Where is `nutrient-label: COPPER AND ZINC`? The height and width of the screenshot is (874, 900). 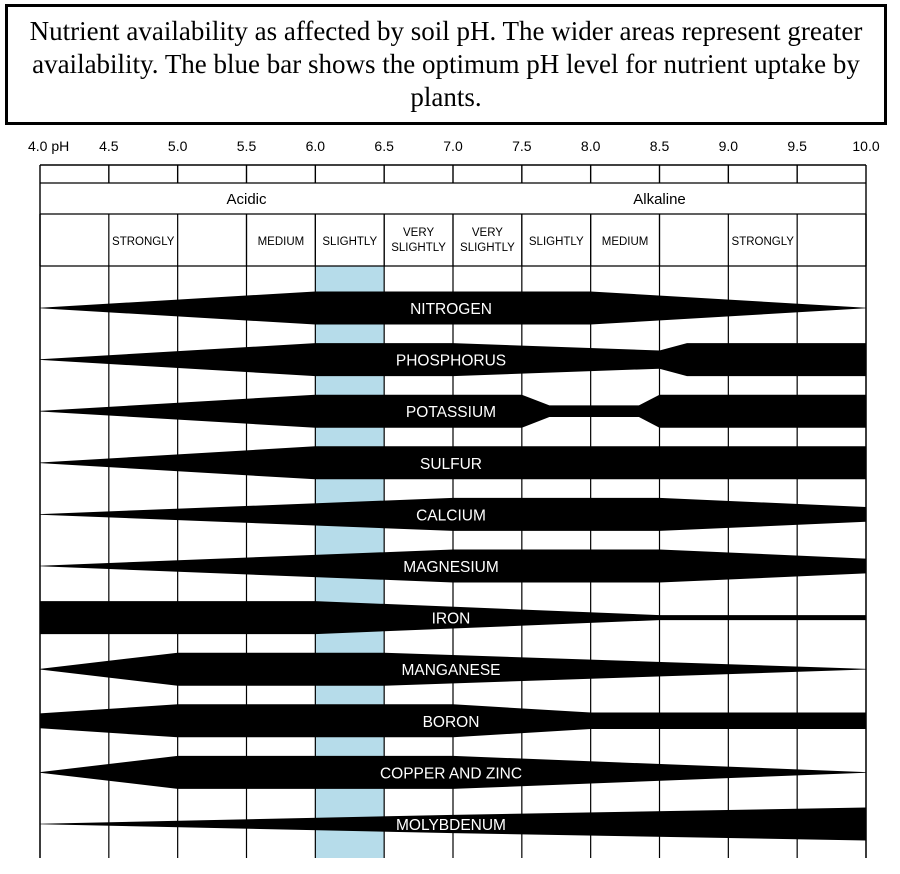 nutrient-label: COPPER AND ZINC is located at coordinates (451, 773).